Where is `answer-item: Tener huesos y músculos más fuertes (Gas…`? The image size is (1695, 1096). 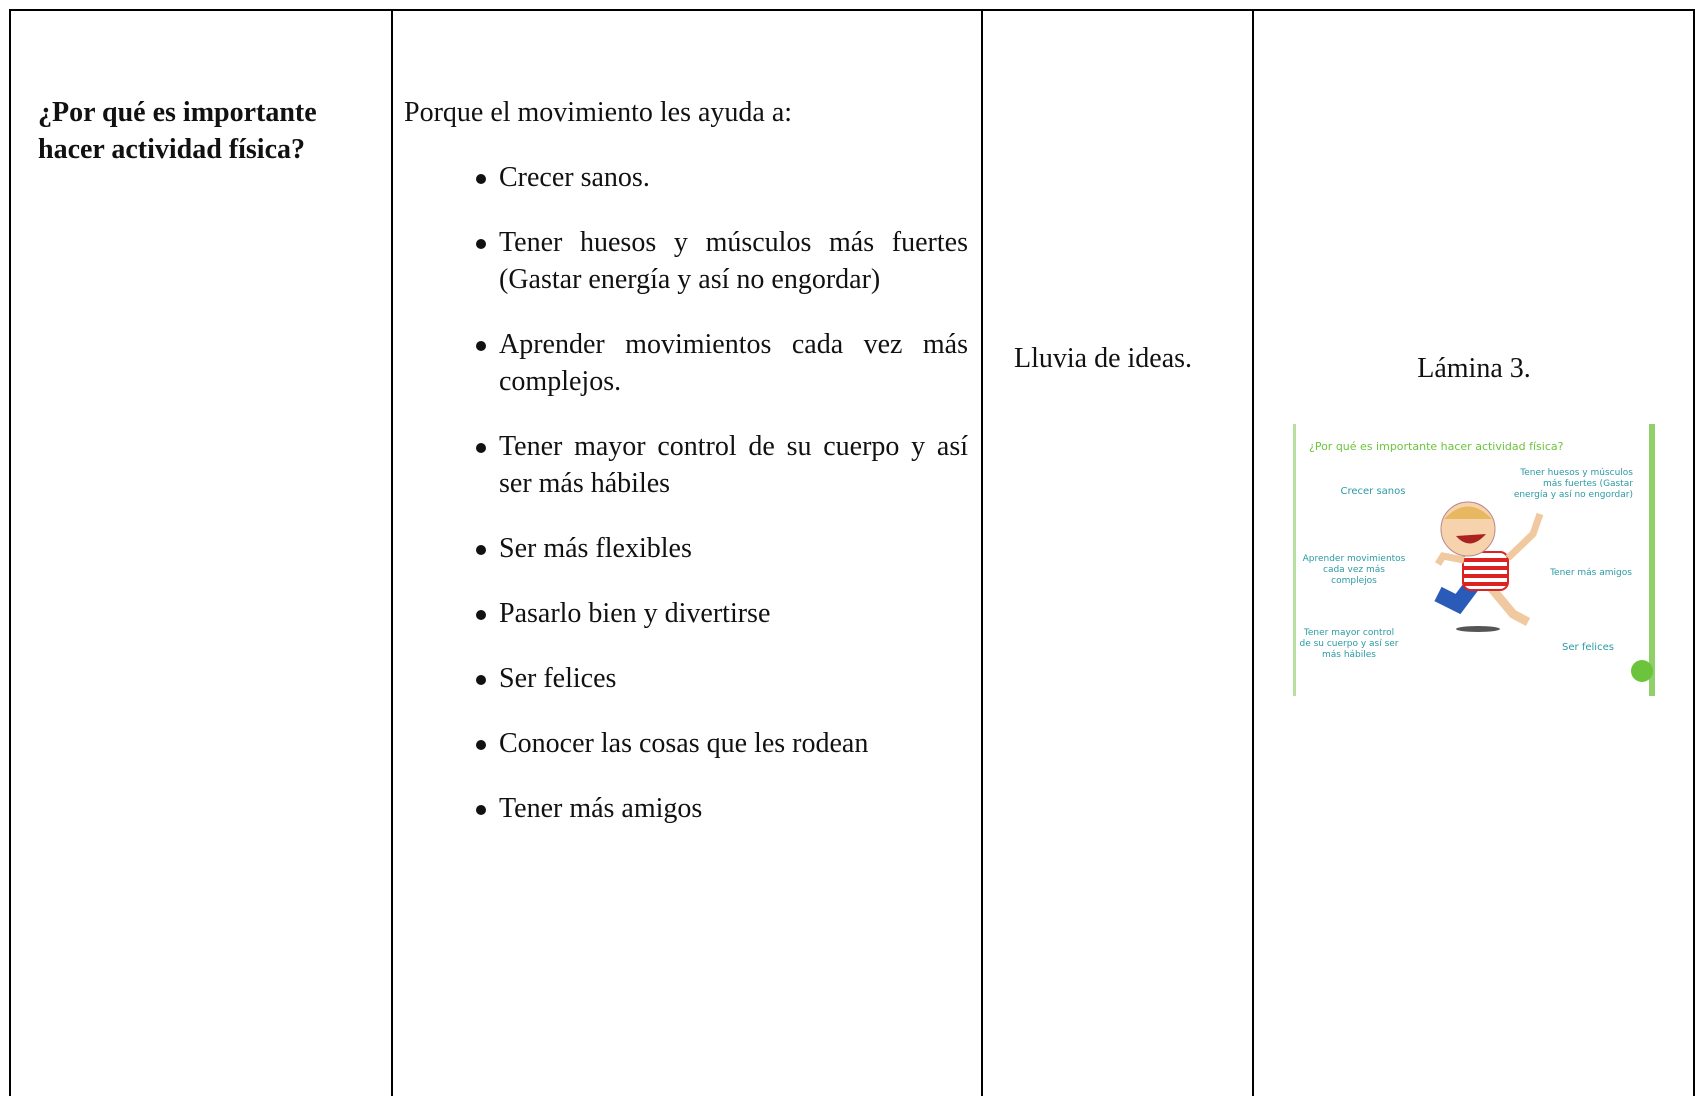 answer-item: Tener huesos y músculos más fuertes (Gas… is located at coordinates (686, 261).